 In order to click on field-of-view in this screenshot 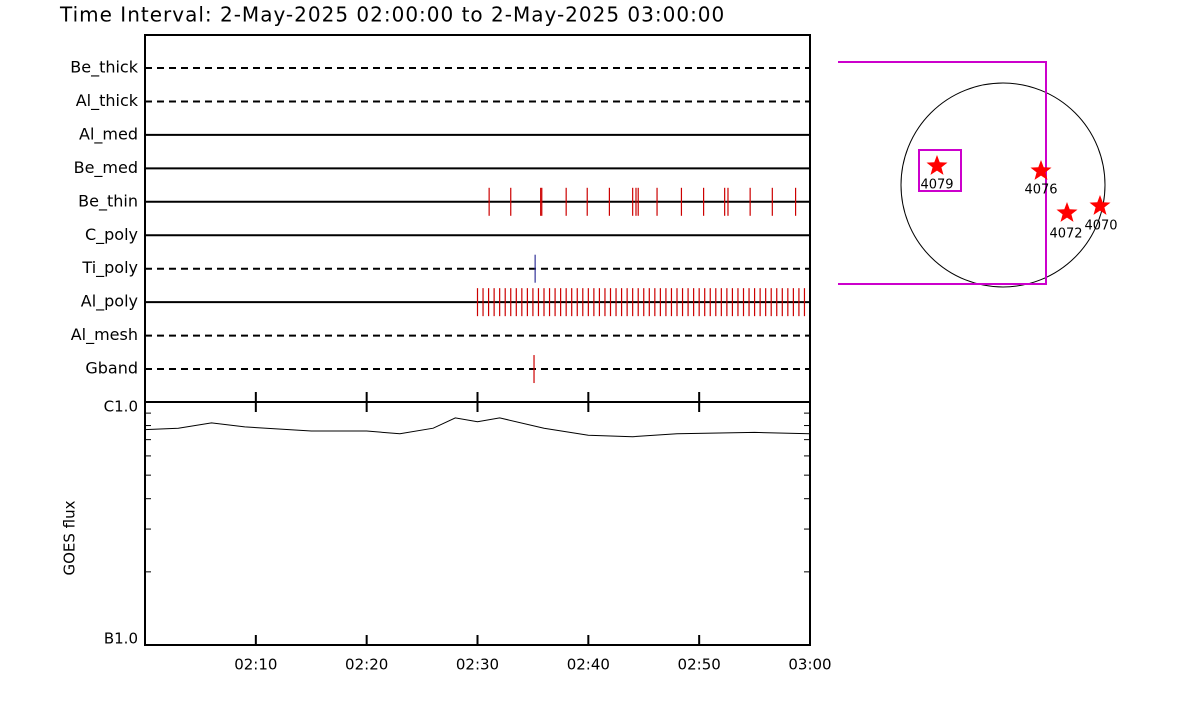, I will do `click(942, 173)`.